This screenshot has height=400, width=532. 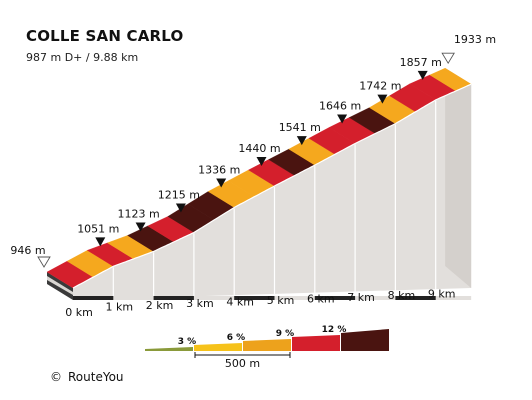 I want to click on km-tick-label: 6 km, so click(x=321, y=298).